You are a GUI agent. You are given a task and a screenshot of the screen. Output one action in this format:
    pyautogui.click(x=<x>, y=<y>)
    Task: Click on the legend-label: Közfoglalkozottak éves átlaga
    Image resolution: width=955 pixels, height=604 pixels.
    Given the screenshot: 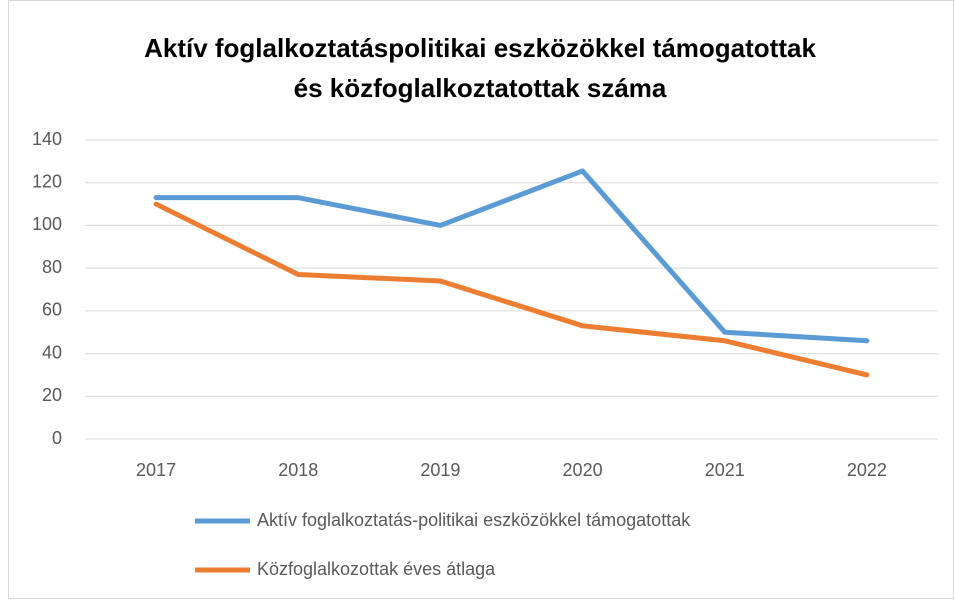 What is the action you would take?
    pyautogui.click(x=376, y=569)
    